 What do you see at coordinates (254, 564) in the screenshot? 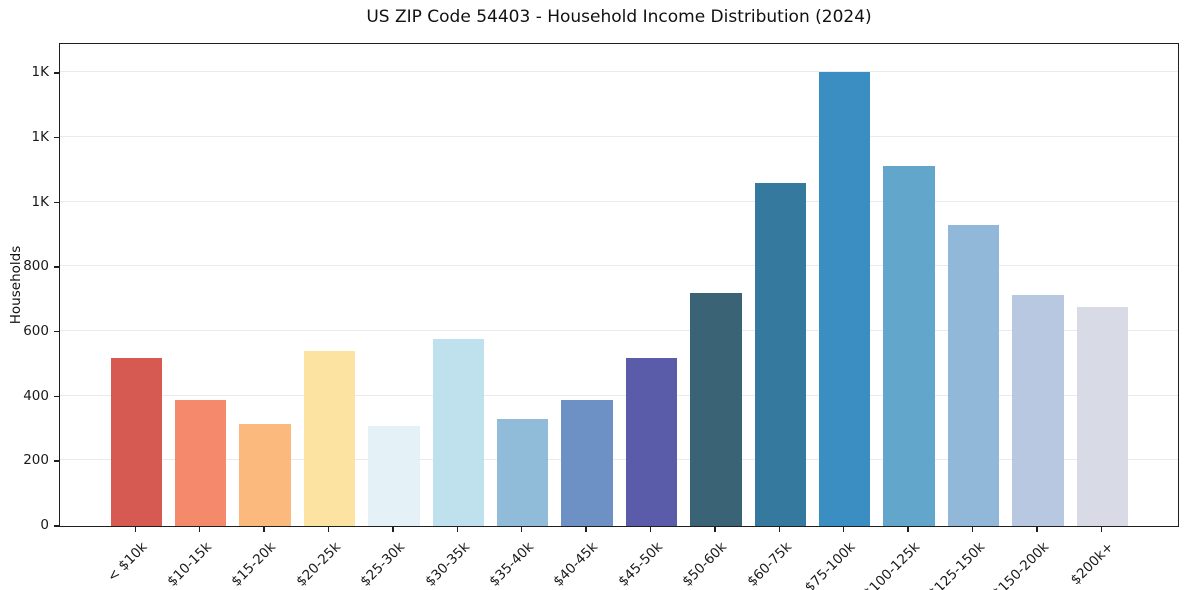
I see `x-tick-label: $15-20k` at bounding box center [254, 564].